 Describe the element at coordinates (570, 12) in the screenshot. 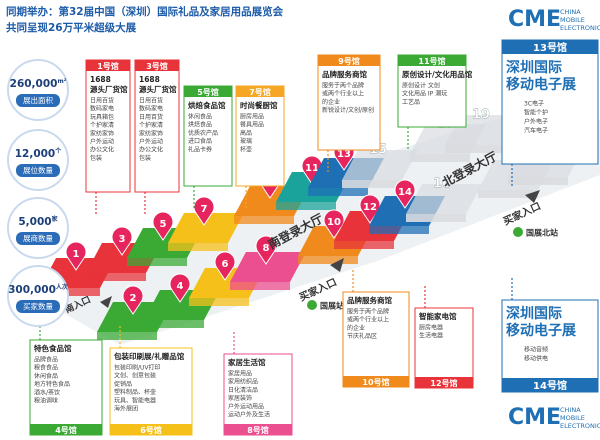

I see `logo-tagline: CHINA` at that location.